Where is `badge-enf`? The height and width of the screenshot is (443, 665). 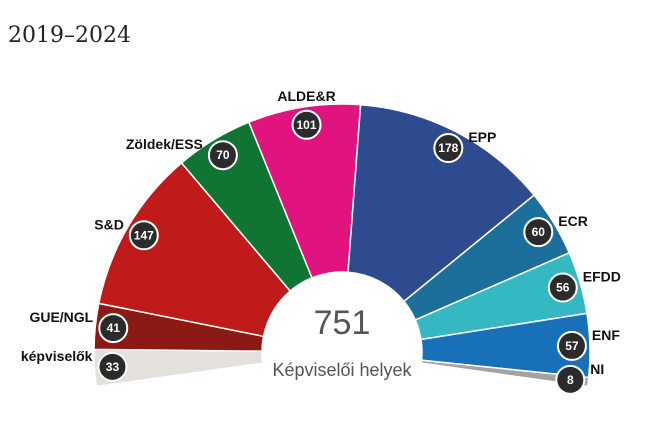 badge-enf is located at coordinates (571, 345).